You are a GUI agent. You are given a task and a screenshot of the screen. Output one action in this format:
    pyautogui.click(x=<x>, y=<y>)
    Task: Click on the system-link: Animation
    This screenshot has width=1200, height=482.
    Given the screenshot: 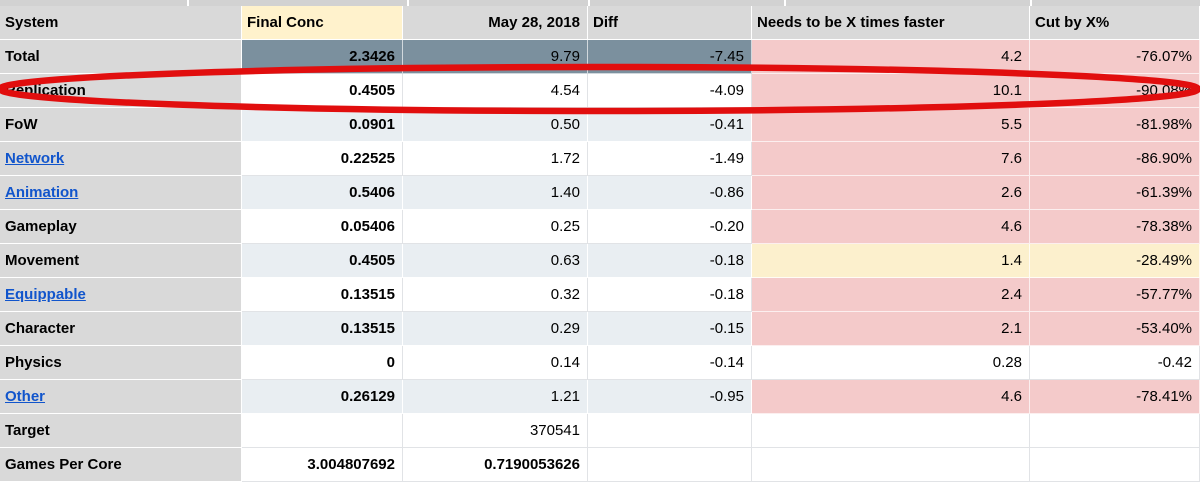 What is the action you would take?
    pyautogui.click(x=42, y=192)
    